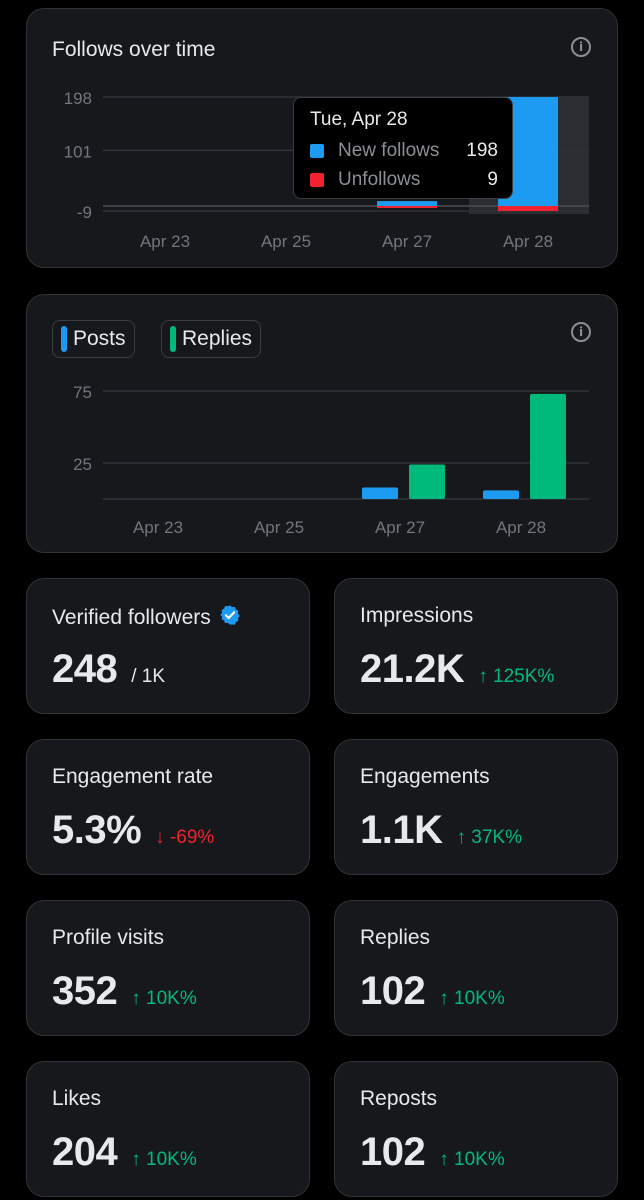 Image resolution: width=644 pixels, height=1200 pixels. I want to click on stat-value-row: 21.2K ↑ 125K%, so click(457, 669).